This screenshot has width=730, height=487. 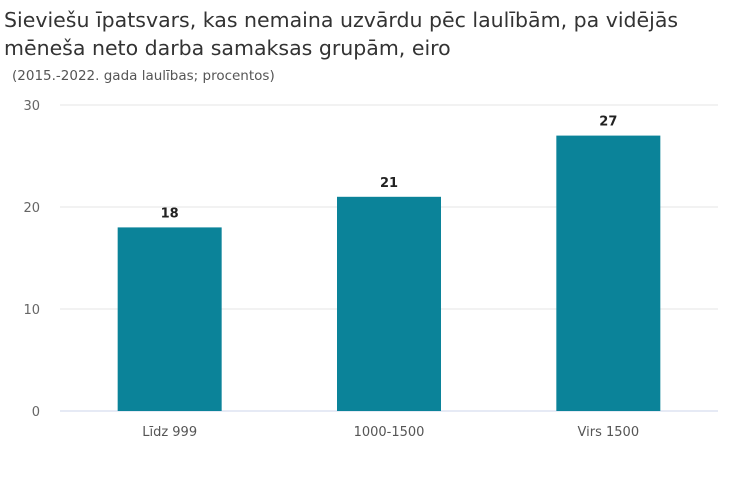 I want to click on data-label: 18, so click(x=170, y=213).